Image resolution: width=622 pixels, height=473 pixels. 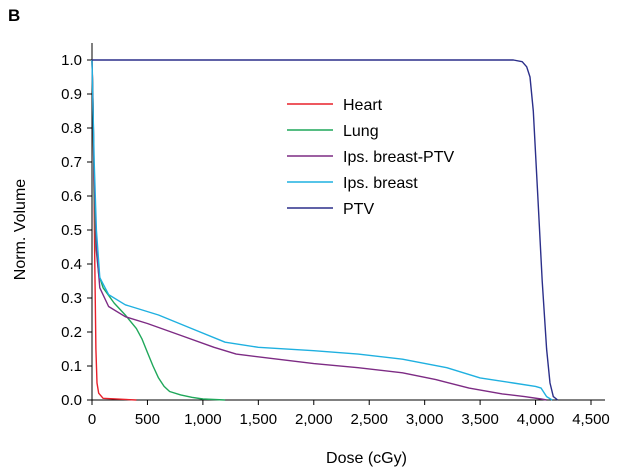 What do you see at coordinates (591, 419) in the screenshot?
I see `x-tick-label: 4,500` at bounding box center [591, 419].